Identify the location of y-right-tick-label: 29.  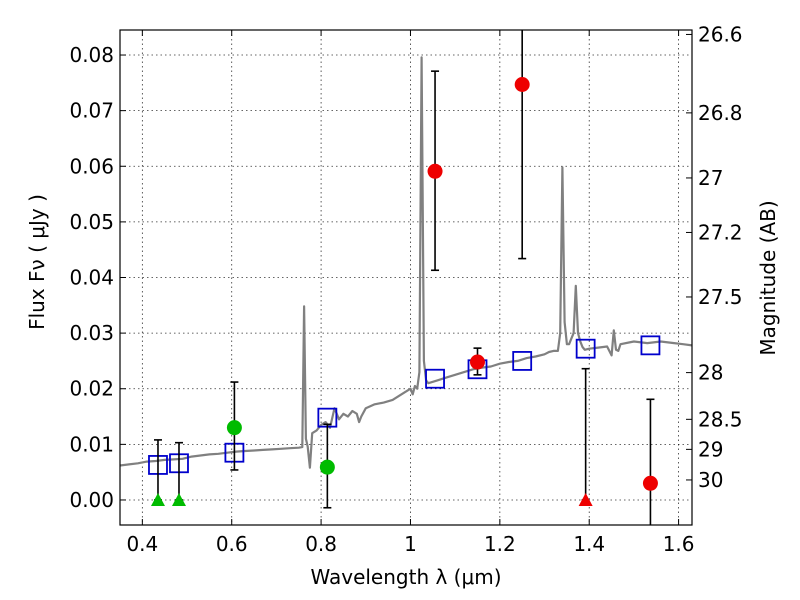
(710, 449).